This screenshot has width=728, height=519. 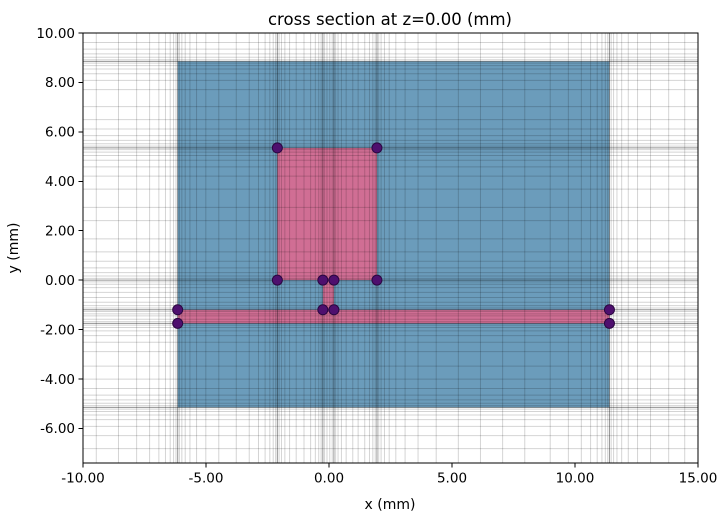 I want to click on plot-title: cross section at z=0.00 (mm), so click(x=390, y=19).